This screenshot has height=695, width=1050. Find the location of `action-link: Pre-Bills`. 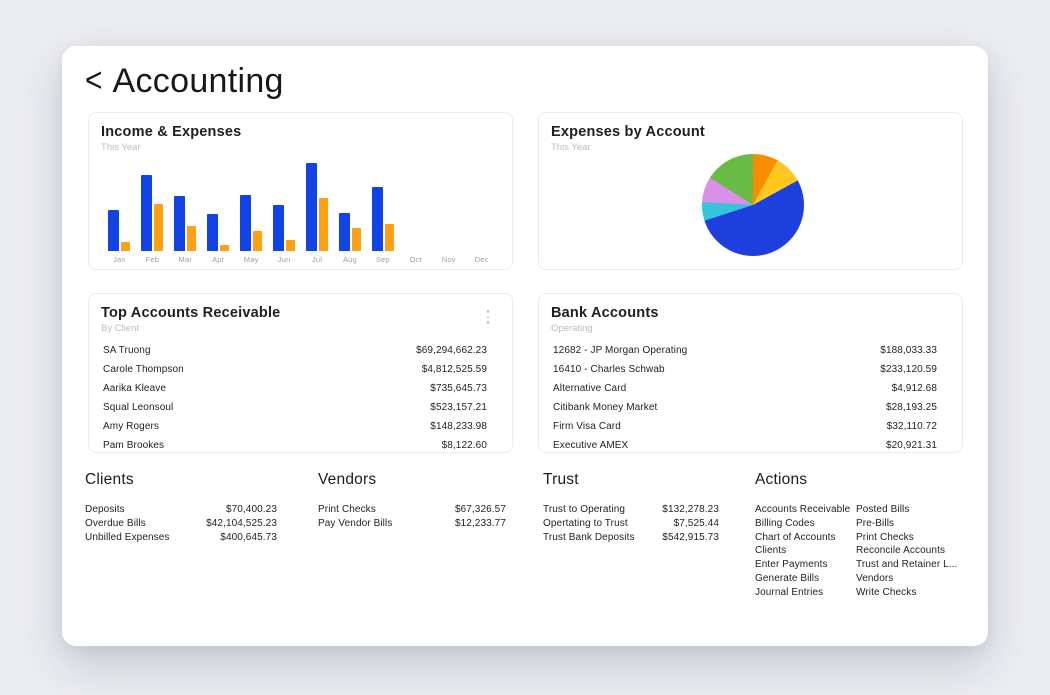

action-link: Pre-Bills is located at coordinates (875, 523).